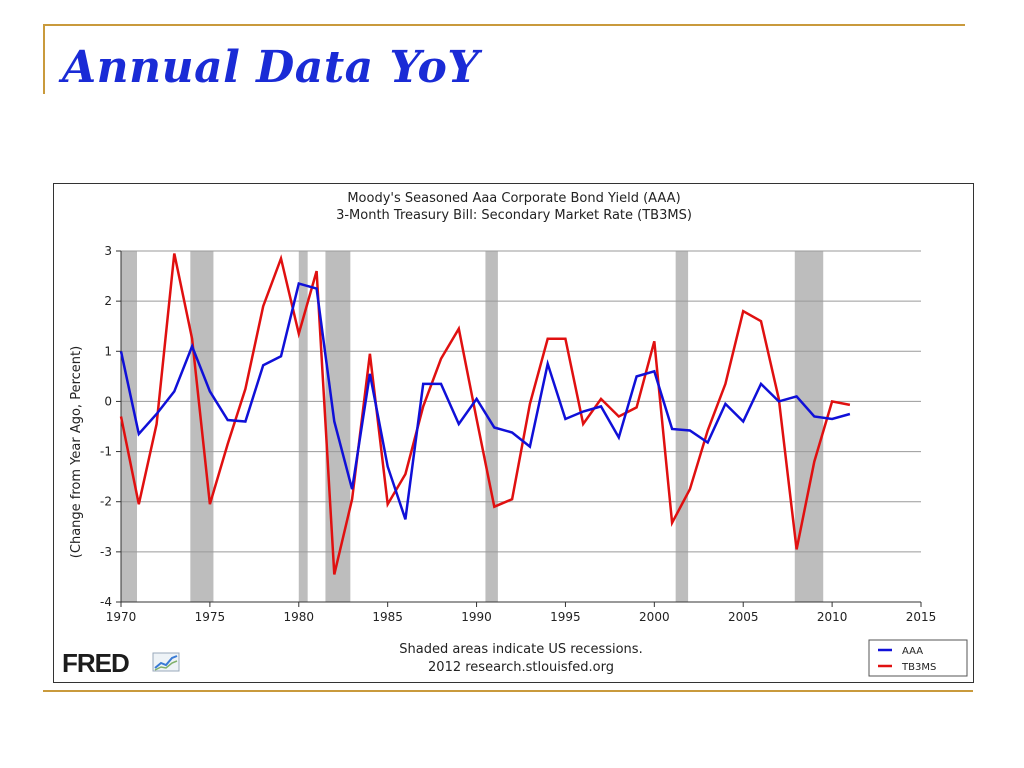 The width and height of the screenshot is (1024, 768). What do you see at coordinates (832, 617) in the screenshot?
I see `x-tick-label: 2010` at bounding box center [832, 617].